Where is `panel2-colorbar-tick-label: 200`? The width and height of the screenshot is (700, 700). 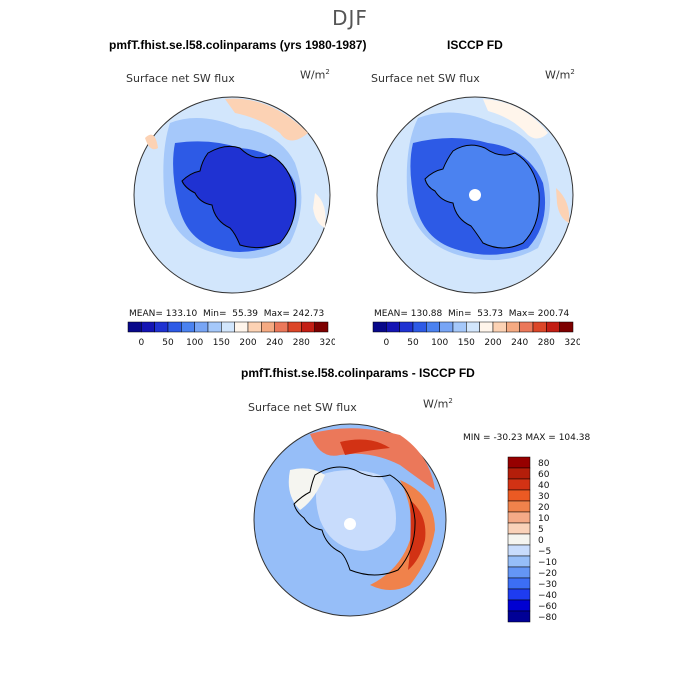
panel2-colorbar-tick-label: 200 is located at coordinates (492, 343).